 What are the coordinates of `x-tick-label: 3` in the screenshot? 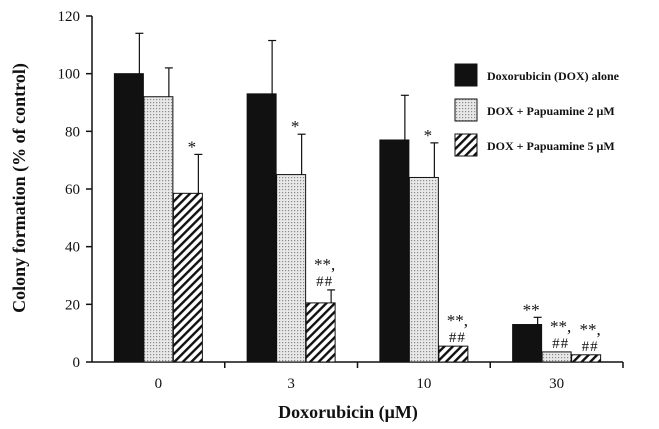 It's located at (291, 384).